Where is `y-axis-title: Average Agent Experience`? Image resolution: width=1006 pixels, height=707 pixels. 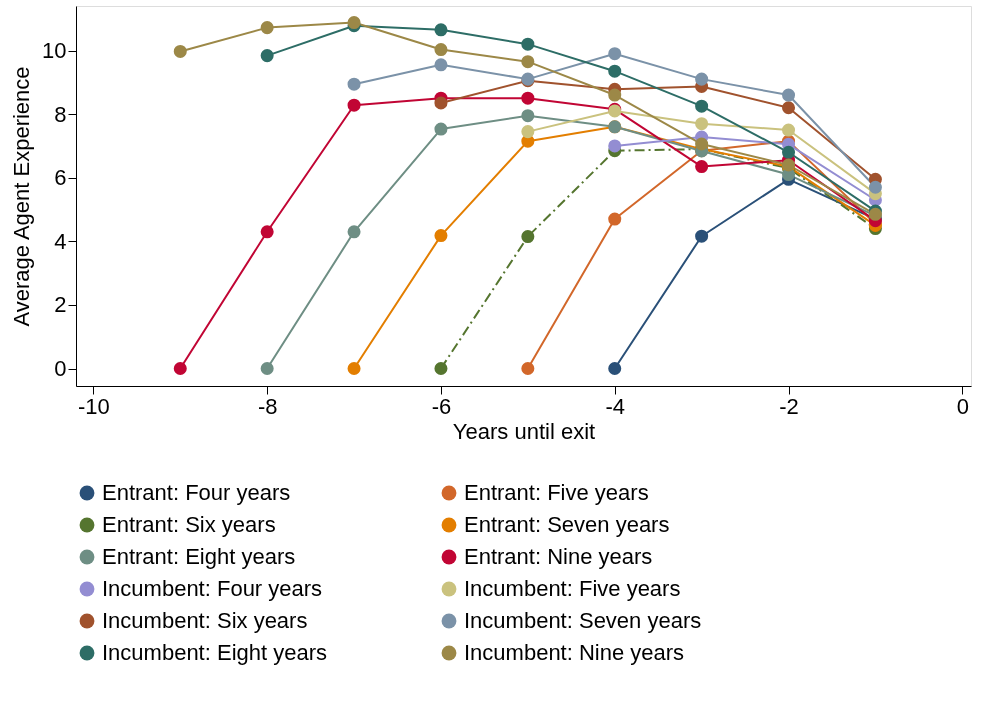 y-axis-title: Average Agent Experience is located at coordinates (22, 196).